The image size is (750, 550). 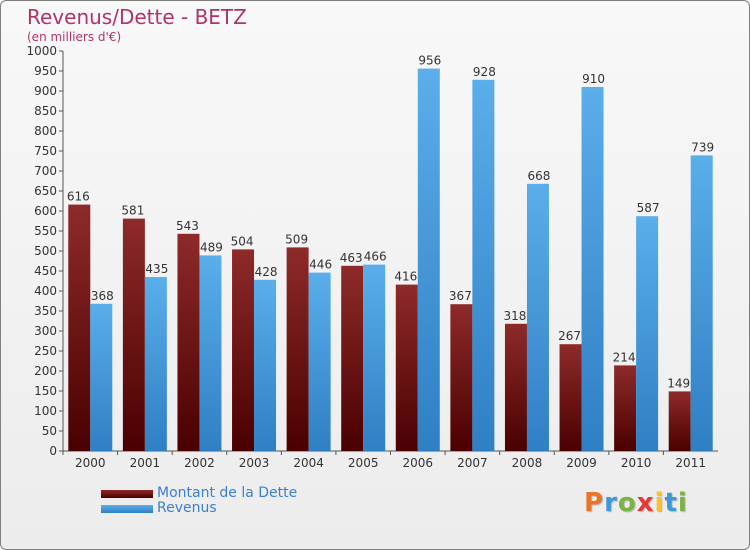 What do you see at coordinates (429, 61) in the screenshot?
I see `data-label-revenus: 956` at bounding box center [429, 61].